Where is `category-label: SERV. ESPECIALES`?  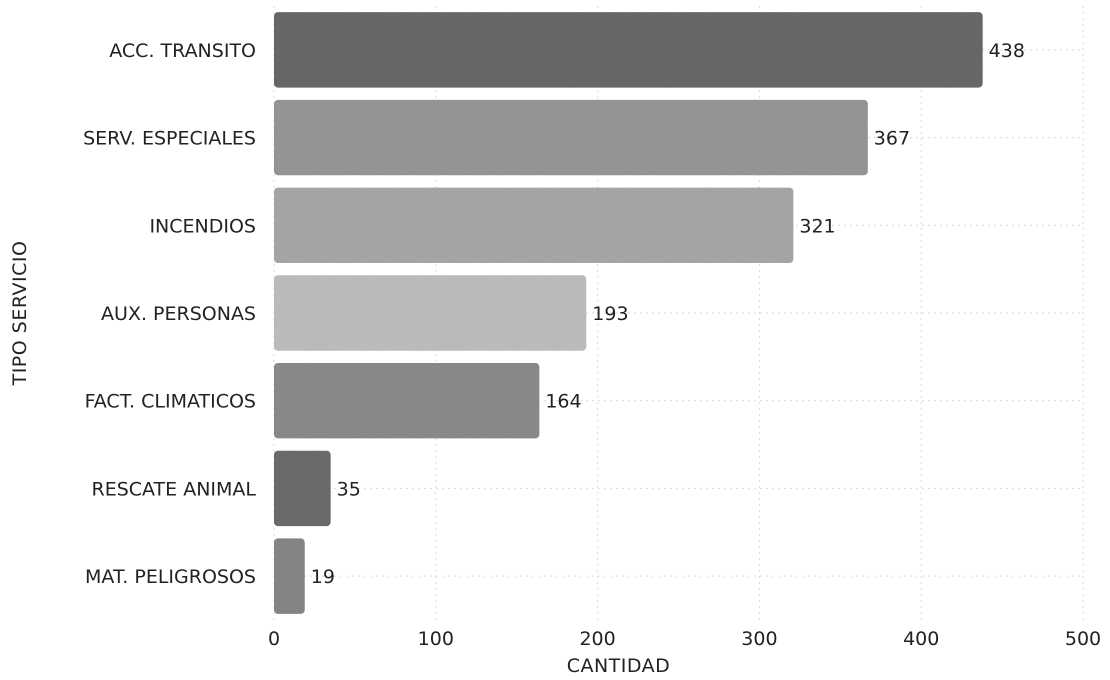 category-label: SERV. ESPECIALES is located at coordinates (169, 139).